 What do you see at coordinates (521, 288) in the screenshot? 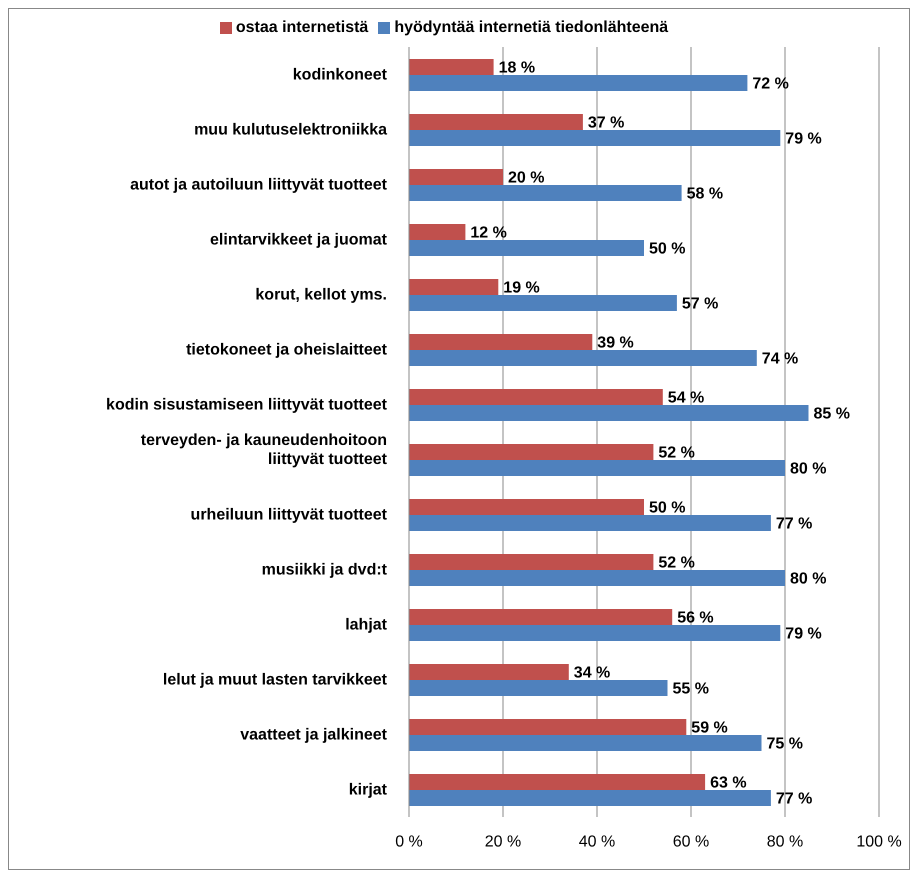
I see `data-label: 19 %` at bounding box center [521, 288].